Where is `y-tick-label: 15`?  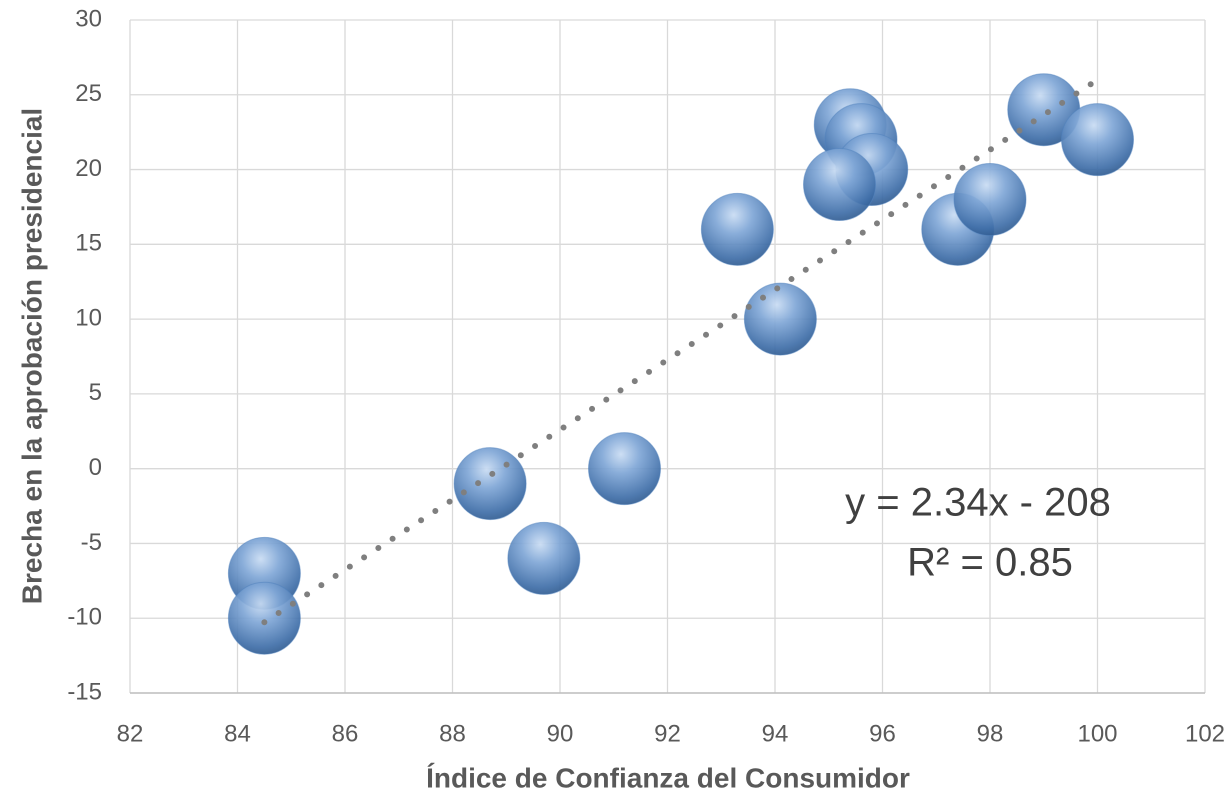 y-tick-label: 15 is located at coordinates (88, 243).